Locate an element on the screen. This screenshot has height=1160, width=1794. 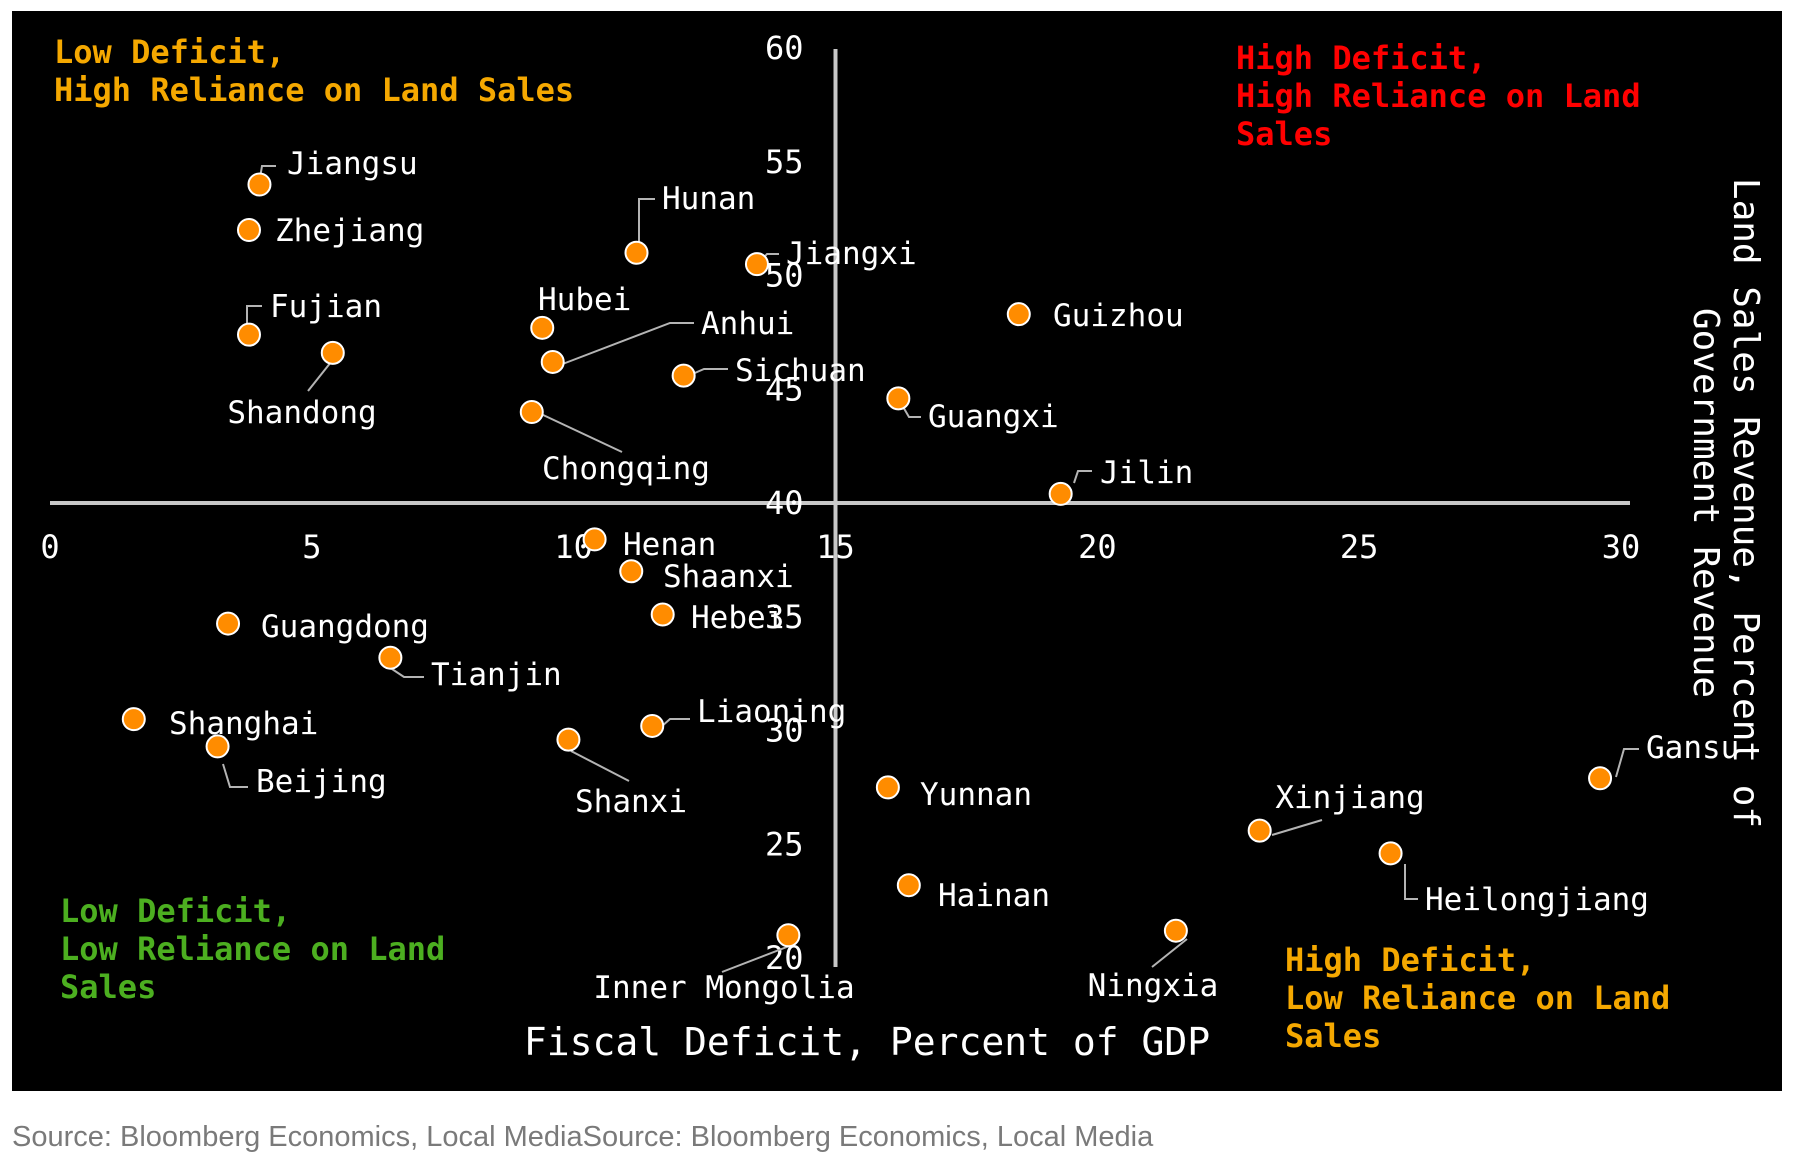
point-label: Hubei is located at coordinates (584, 300).